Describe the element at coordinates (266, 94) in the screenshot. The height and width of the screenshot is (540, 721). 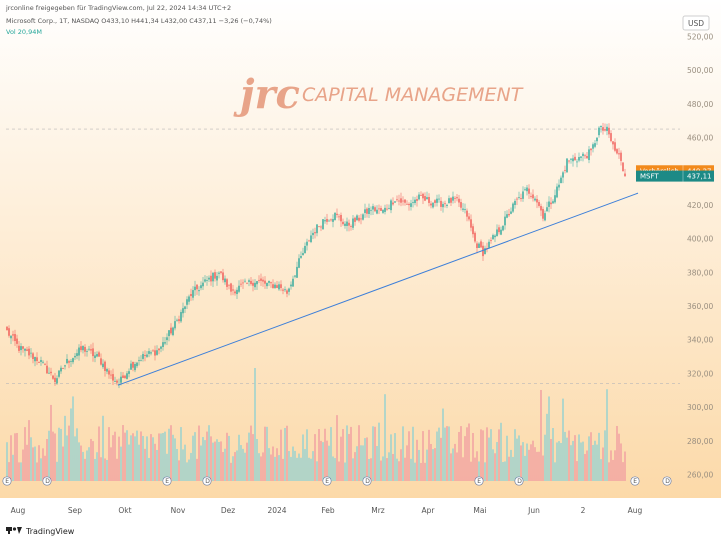
I see `logo-mark: jrc` at that location.